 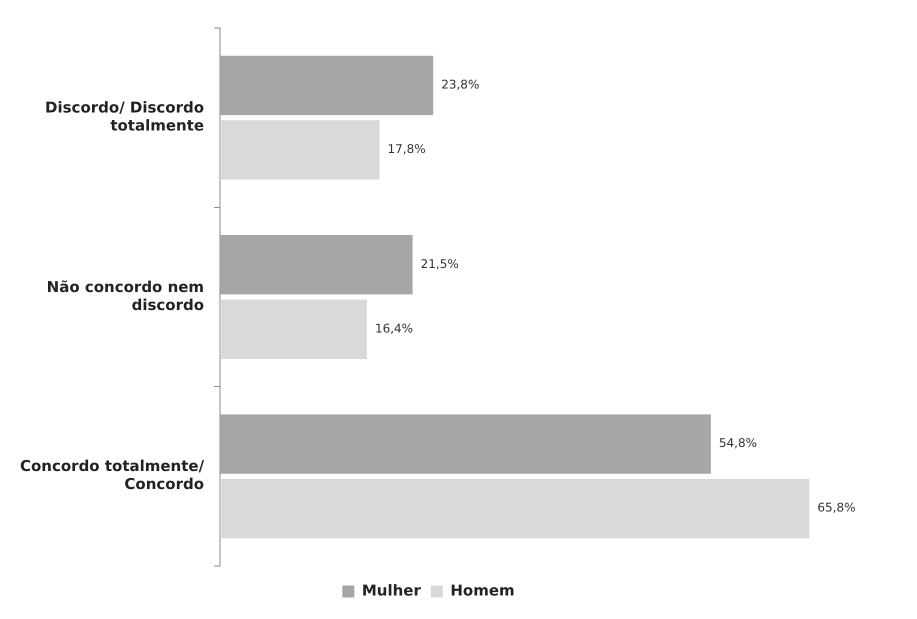 What do you see at coordinates (394, 328) in the screenshot?
I see `data-label: 16,4%` at bounding box center [394, 328].